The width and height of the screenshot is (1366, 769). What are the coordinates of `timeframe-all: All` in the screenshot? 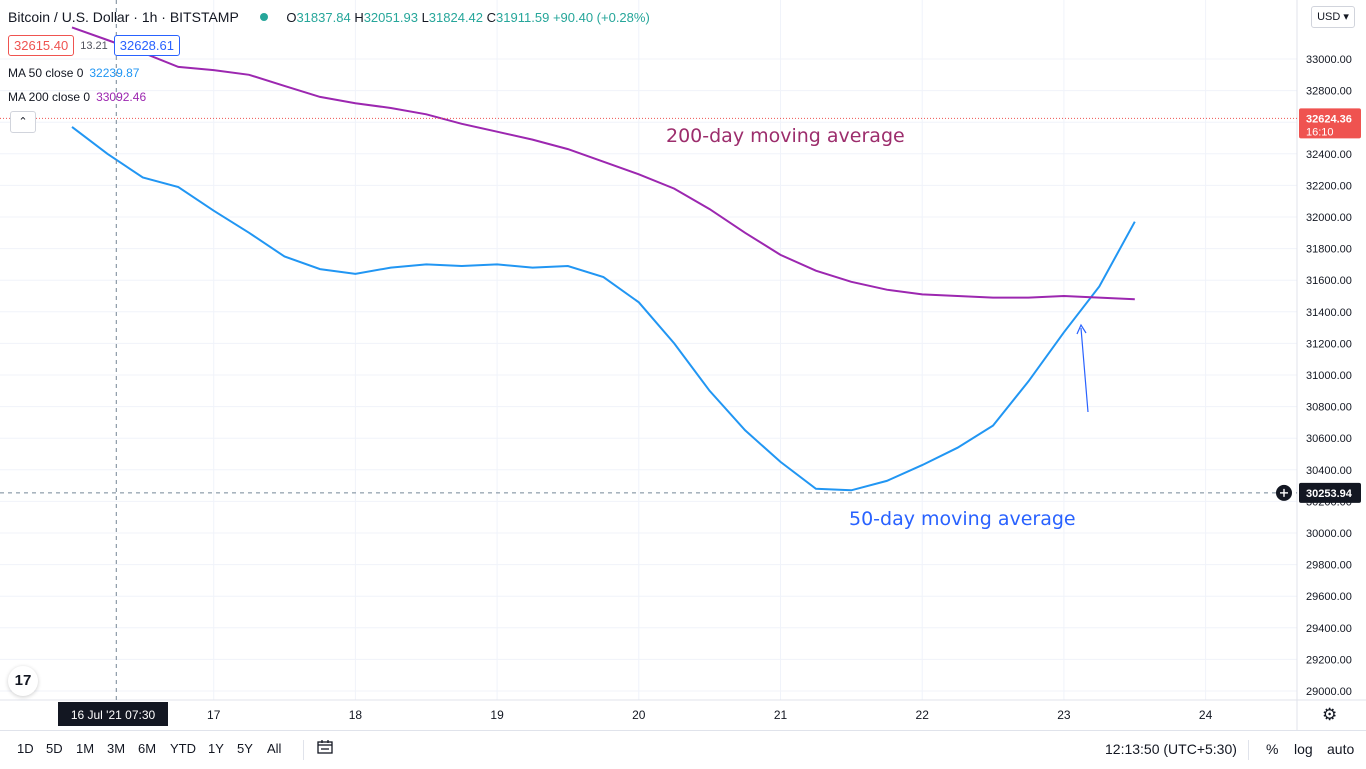 It's located at (274, 748).